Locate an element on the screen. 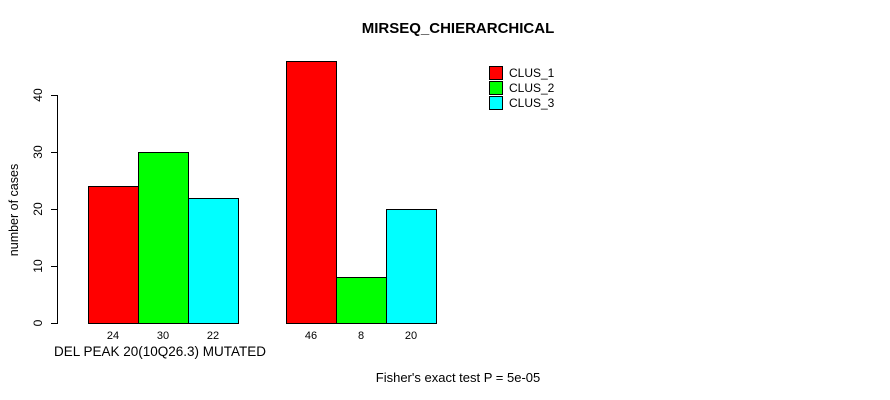 The height and width of the screenshot is (400, 890). footer-note: Fisher's exact test P = 5e-05 is located at coordinates (458, 377).